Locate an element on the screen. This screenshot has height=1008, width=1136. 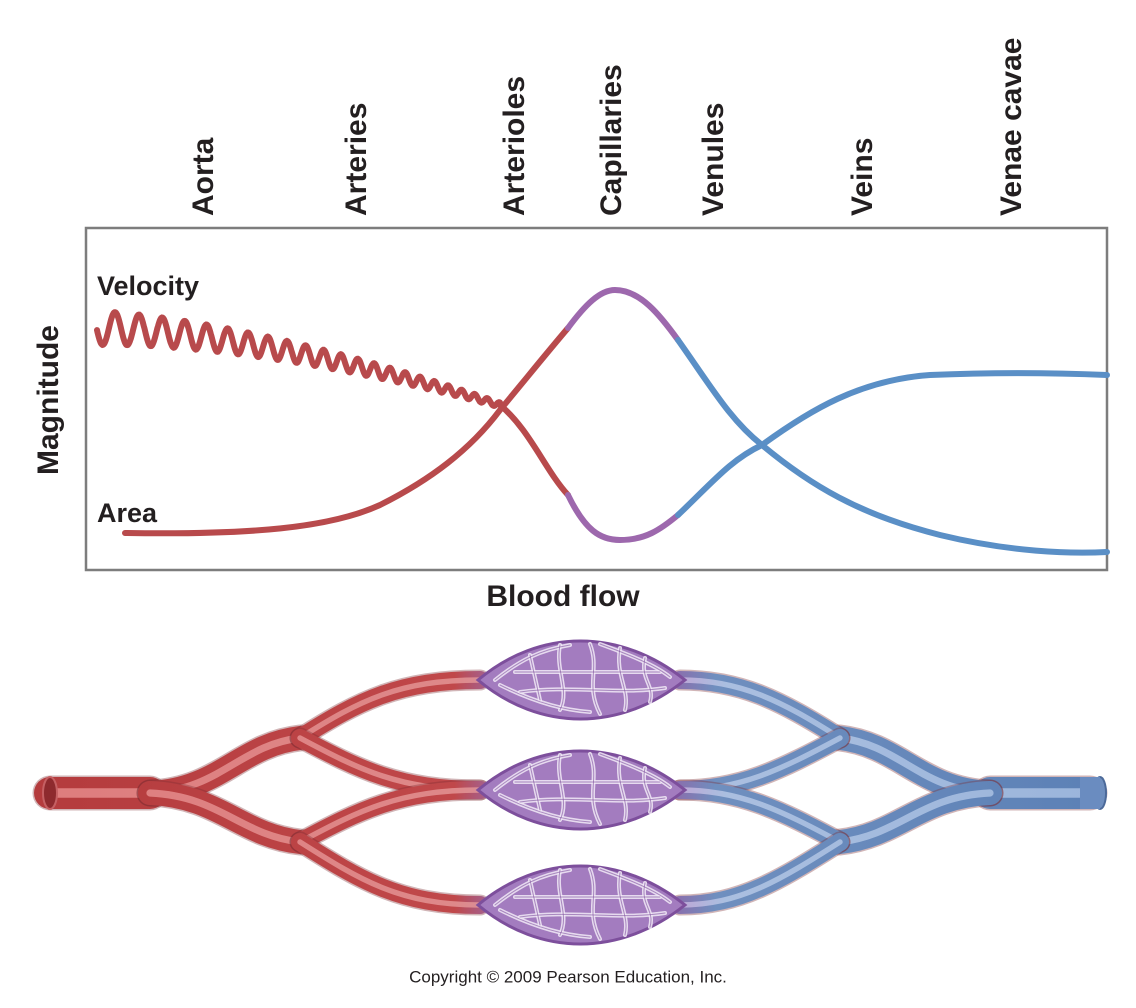
area-curve-blue is located at coordinates (892, 446).